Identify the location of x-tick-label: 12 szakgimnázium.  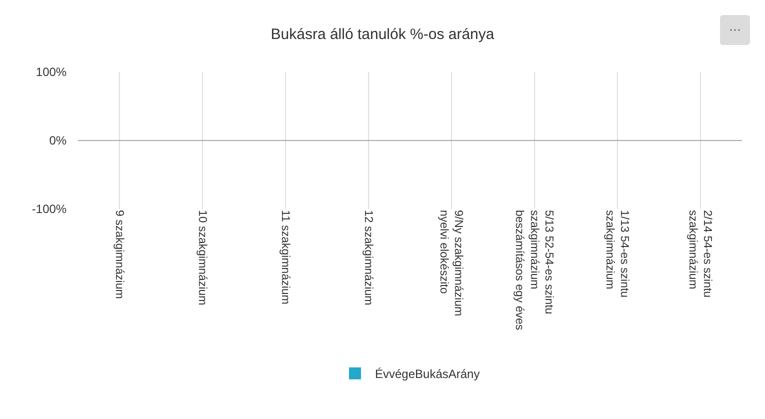
(368, 258).